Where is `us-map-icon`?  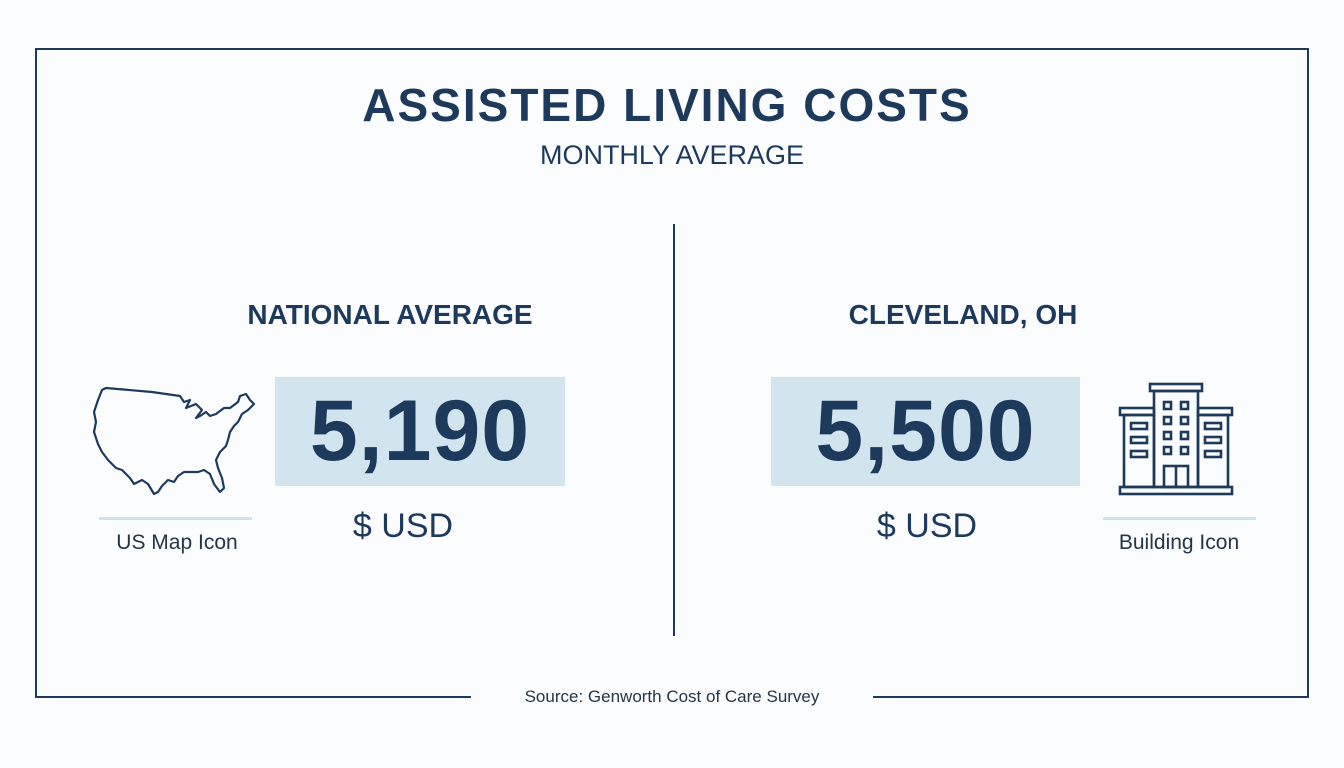
us-map-icon is located at coordinates (174, 441).